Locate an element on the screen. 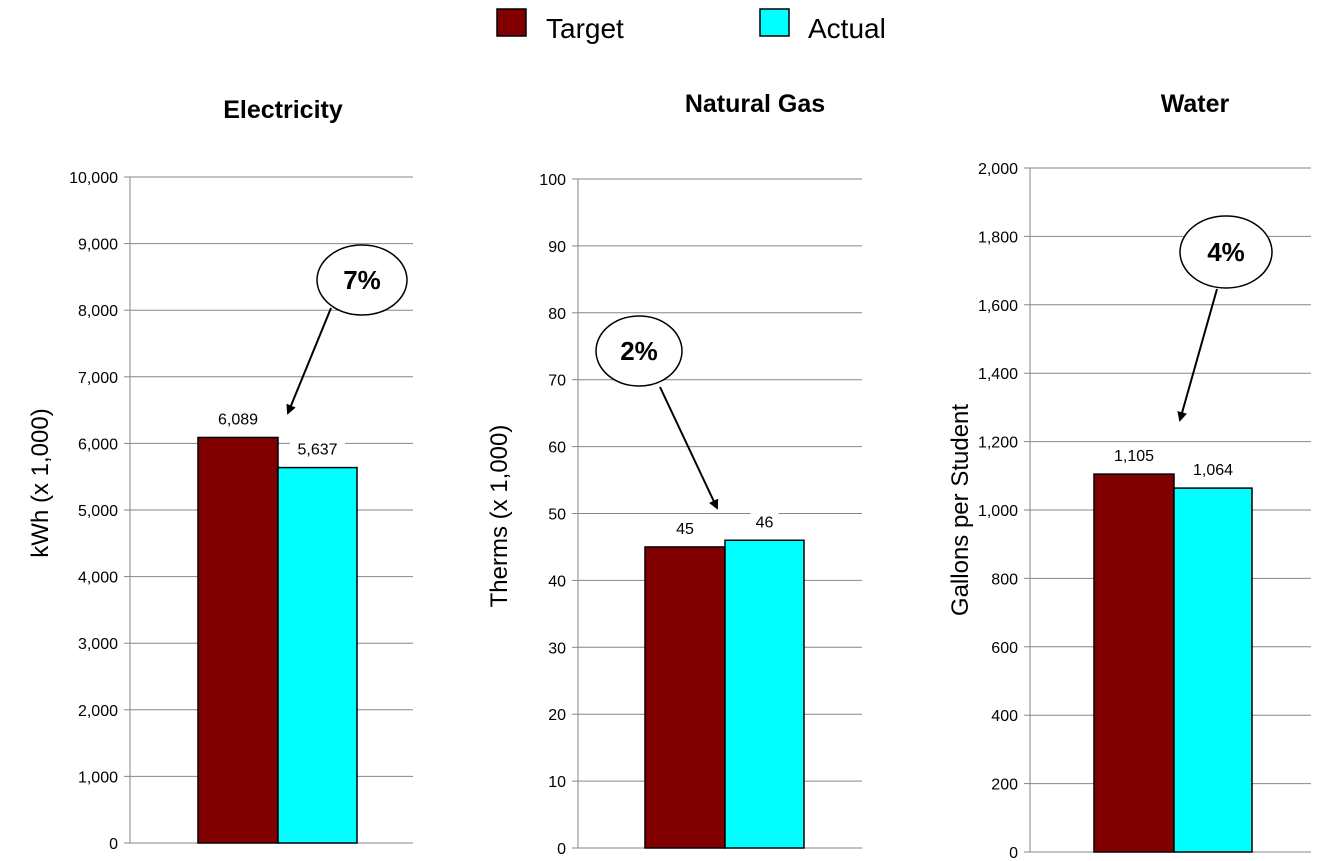 The image size is (1325, 861). legend-swatch-actual is located at coordinates (774, 22).